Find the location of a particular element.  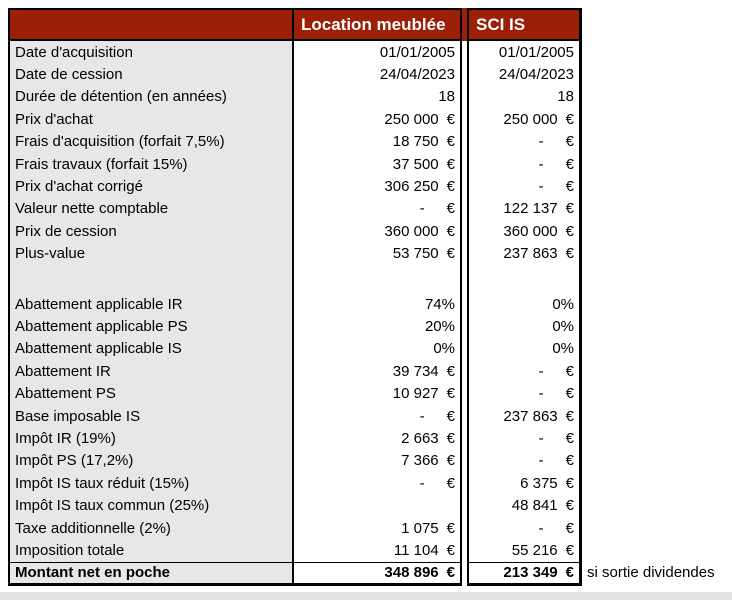

value-cell-sci-is: 48 841 € is located at coordinates (524, 505).